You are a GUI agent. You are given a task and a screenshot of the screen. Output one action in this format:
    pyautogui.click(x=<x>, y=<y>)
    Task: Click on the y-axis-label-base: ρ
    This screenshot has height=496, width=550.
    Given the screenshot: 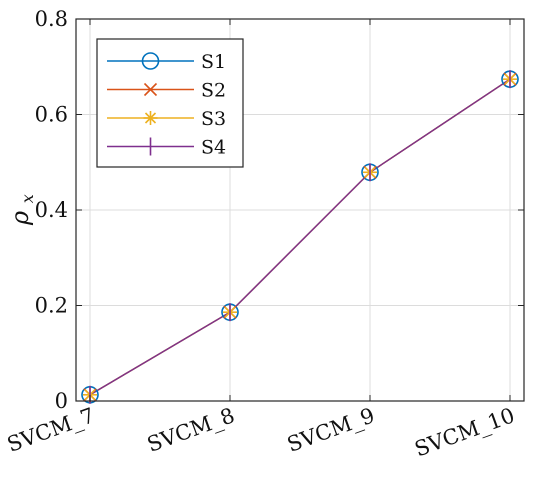 What is the action you would take?
    pyautogui.click(x=20, y=218)
    